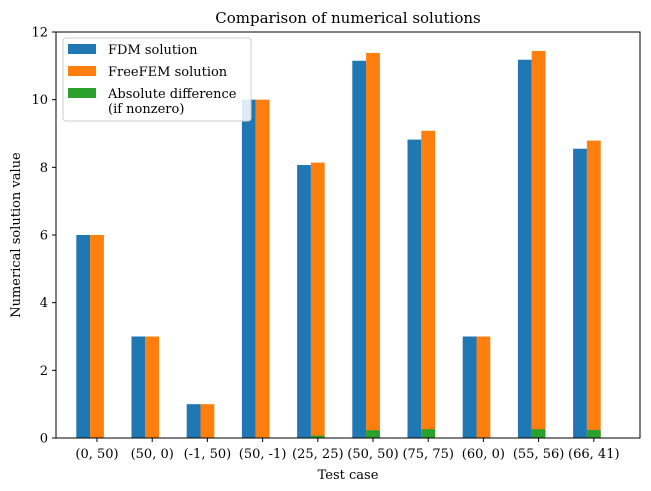 The image size is (651, 491). What do you see at coordinates (39, 33) in the screenshot?
I see `y-tick-label: 12` at bounding box center [39, 33].